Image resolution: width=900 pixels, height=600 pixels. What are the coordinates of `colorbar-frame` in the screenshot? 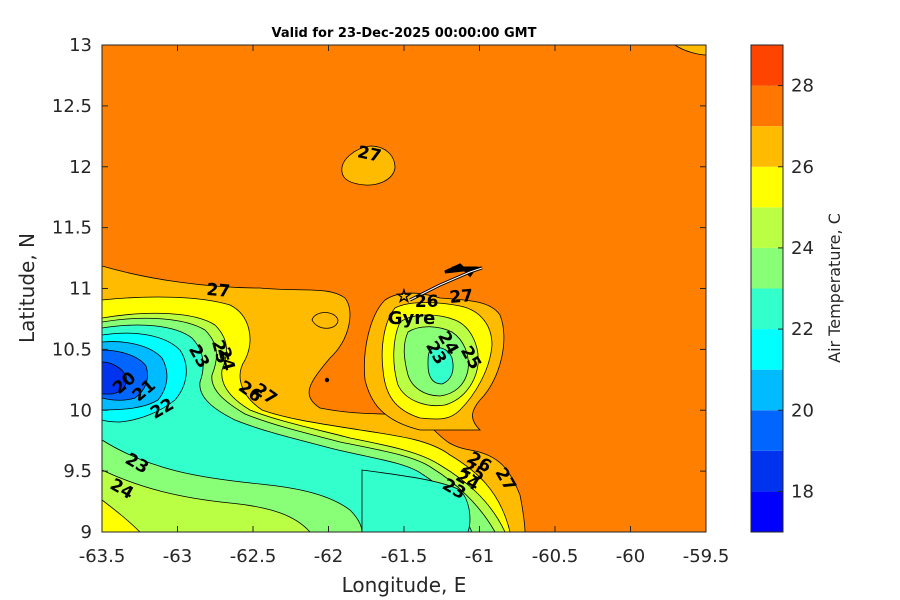 It's located at (767, 288).